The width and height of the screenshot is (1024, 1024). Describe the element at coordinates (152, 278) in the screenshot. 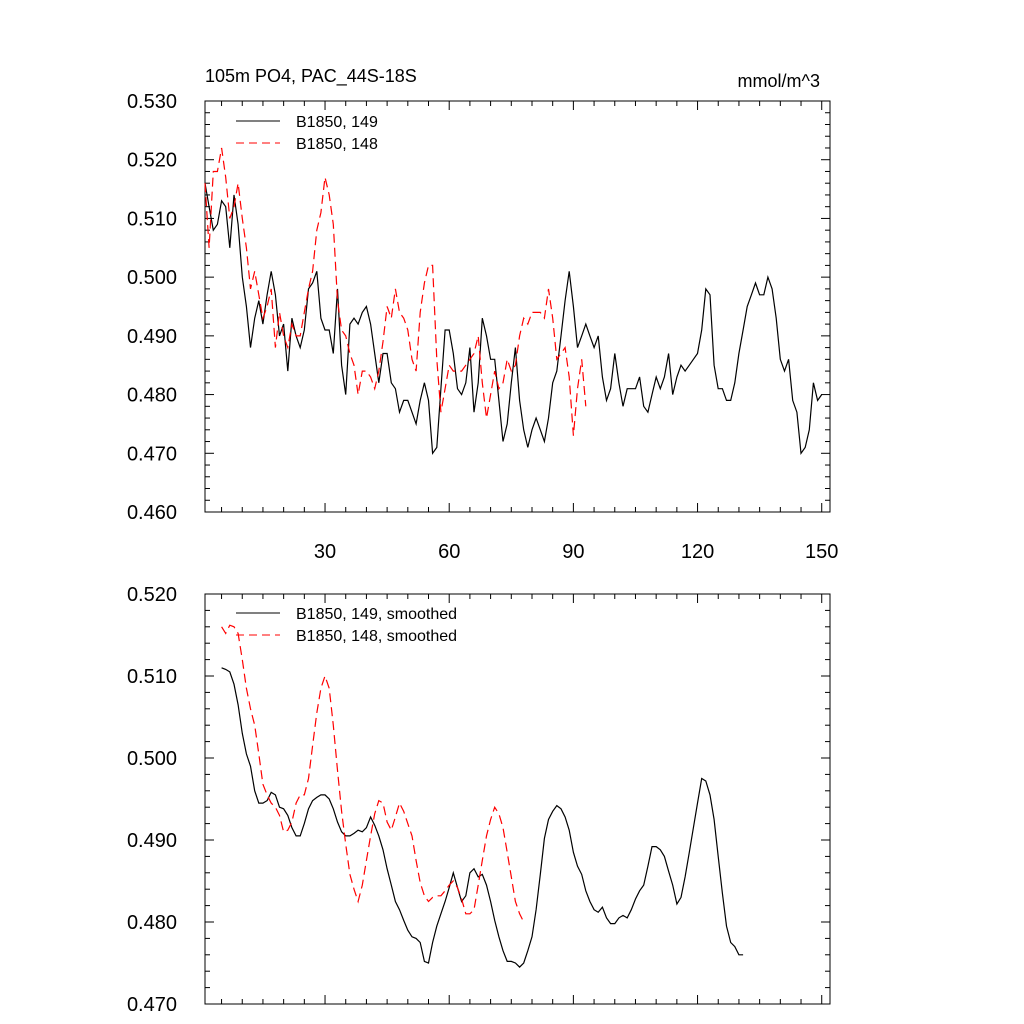

I see `top-y-tick-label: 0.500` at that location.